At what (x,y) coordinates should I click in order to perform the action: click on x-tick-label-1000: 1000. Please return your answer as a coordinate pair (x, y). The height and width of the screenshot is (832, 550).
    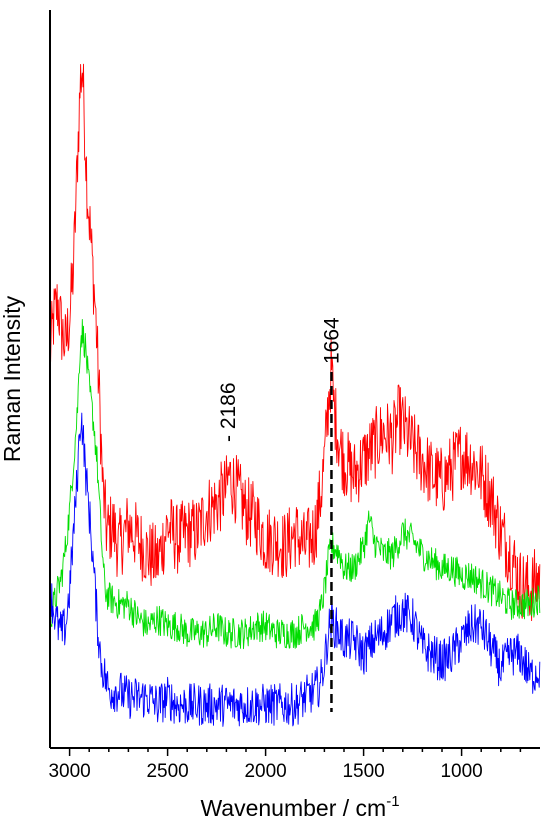
    Looking at the image, I should click on (461, 771).